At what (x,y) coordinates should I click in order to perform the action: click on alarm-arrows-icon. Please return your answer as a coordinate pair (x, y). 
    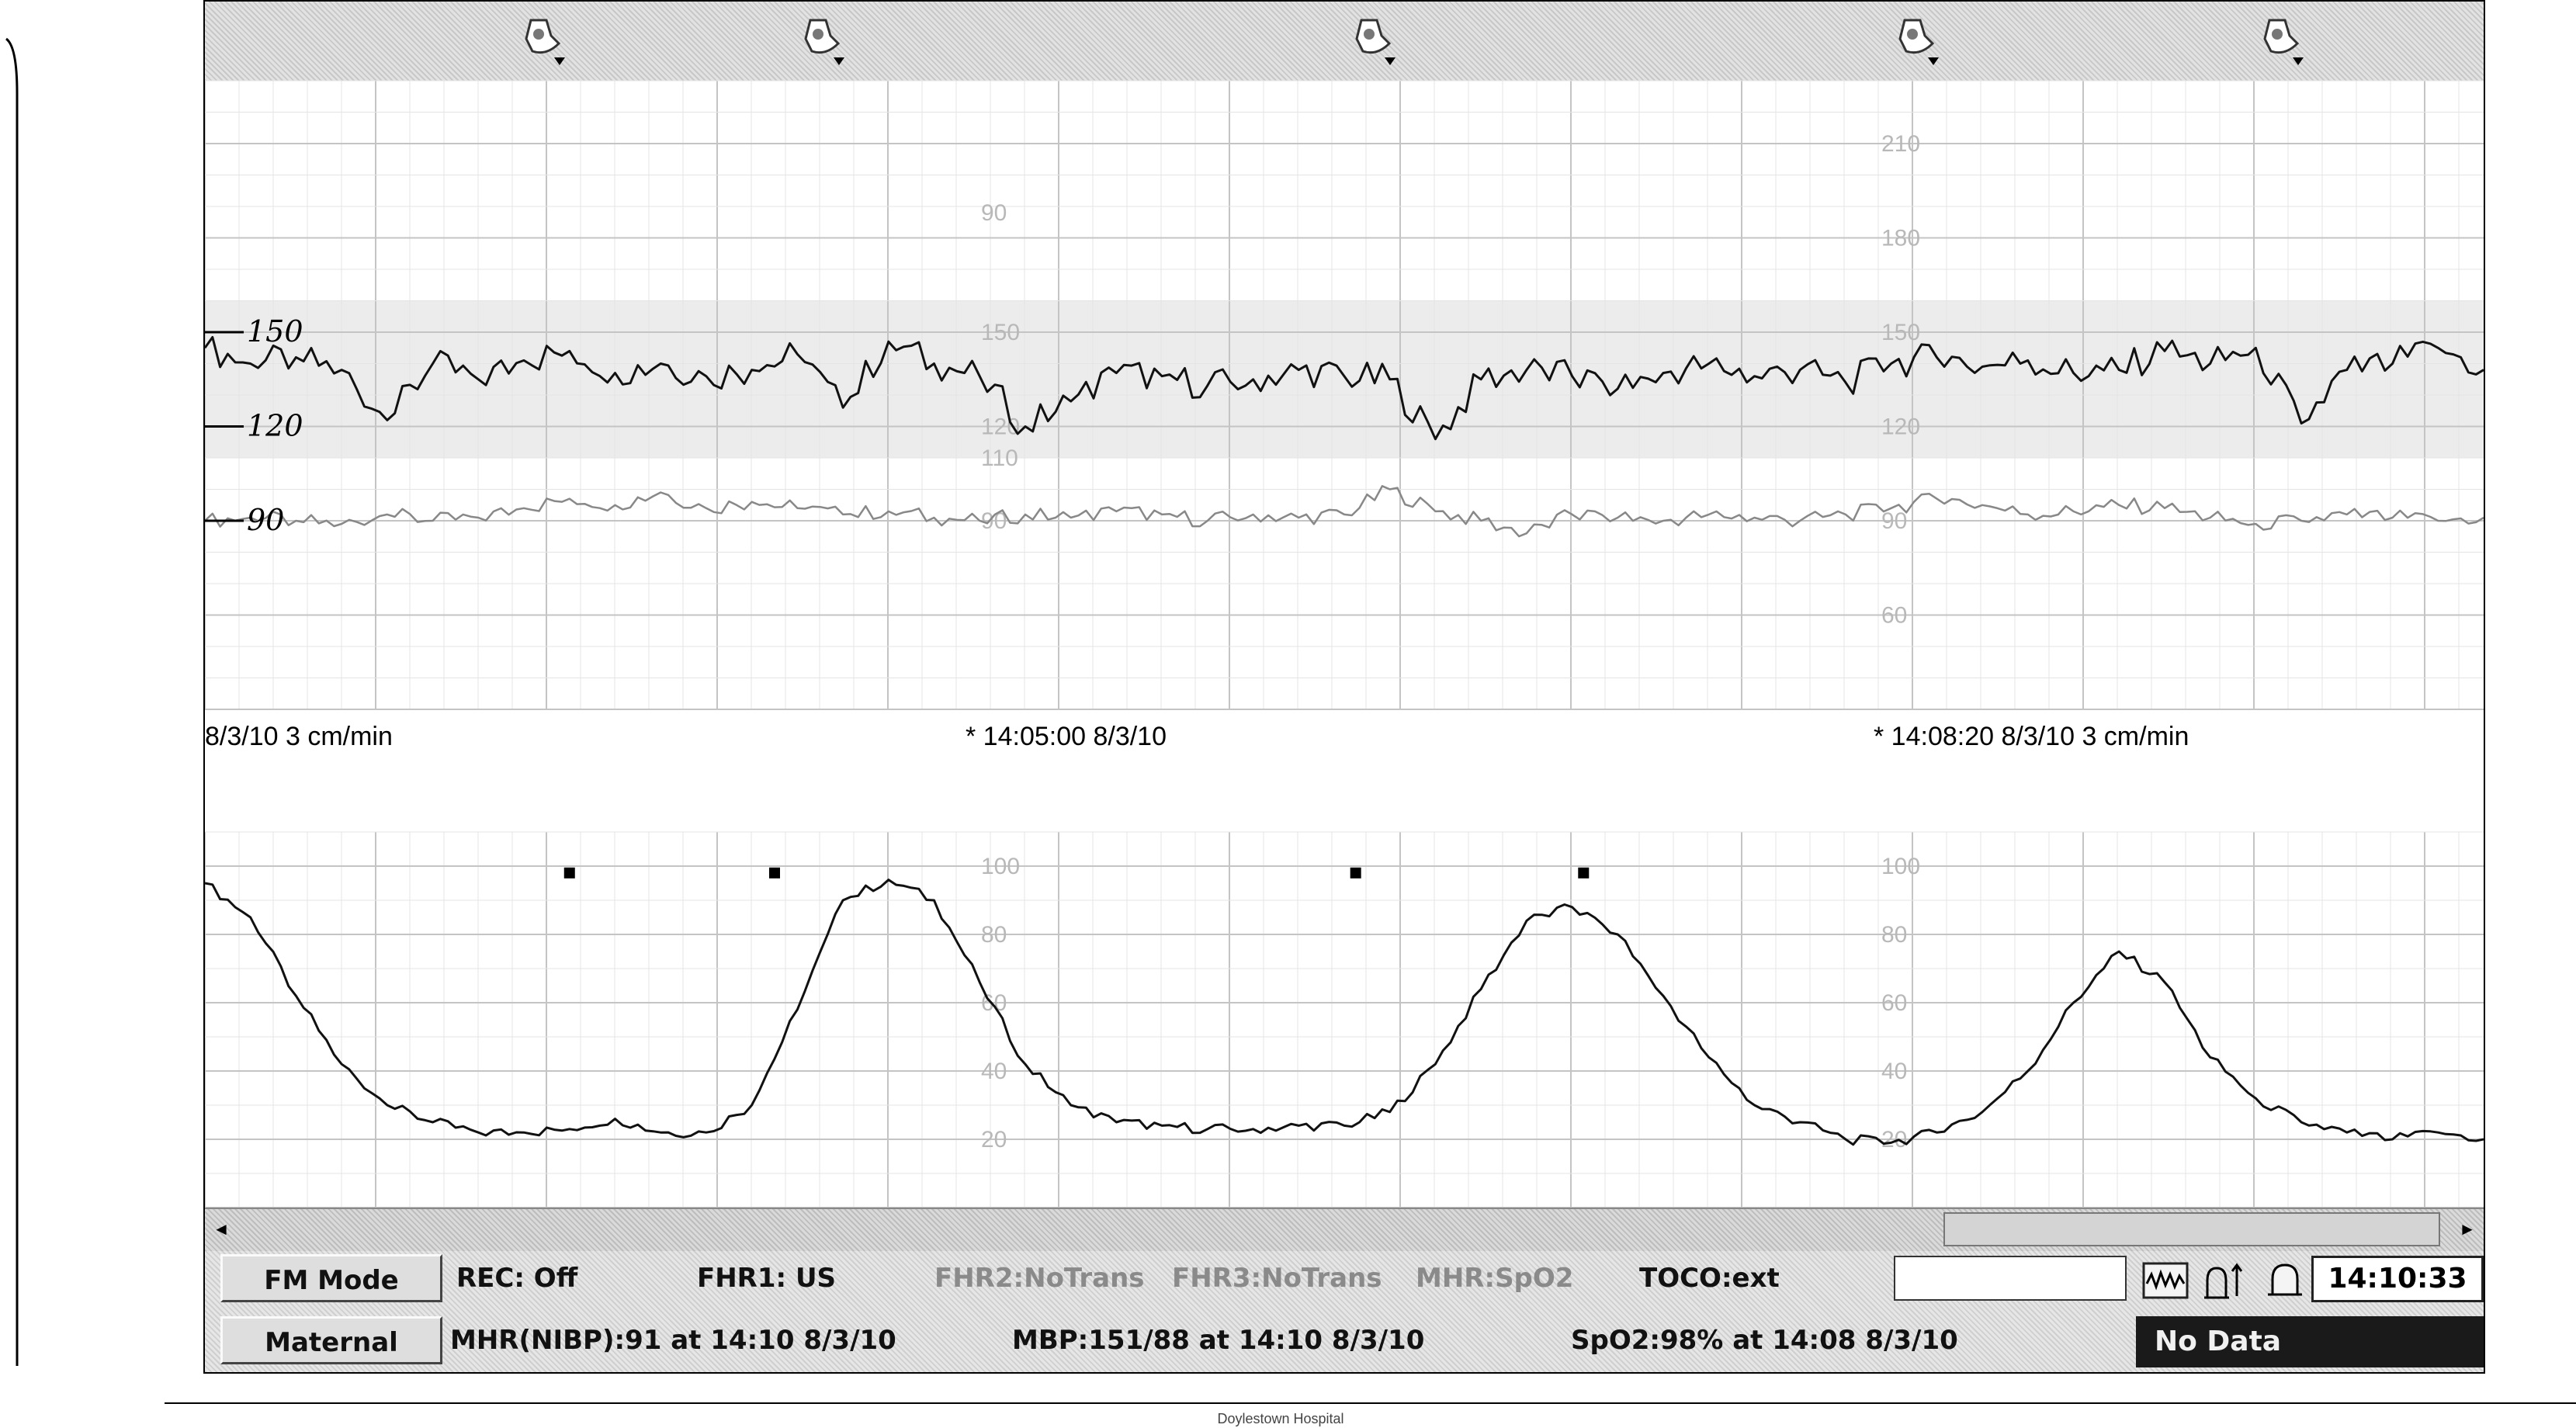
    Looking at the image, I should click on (2226, 1280).